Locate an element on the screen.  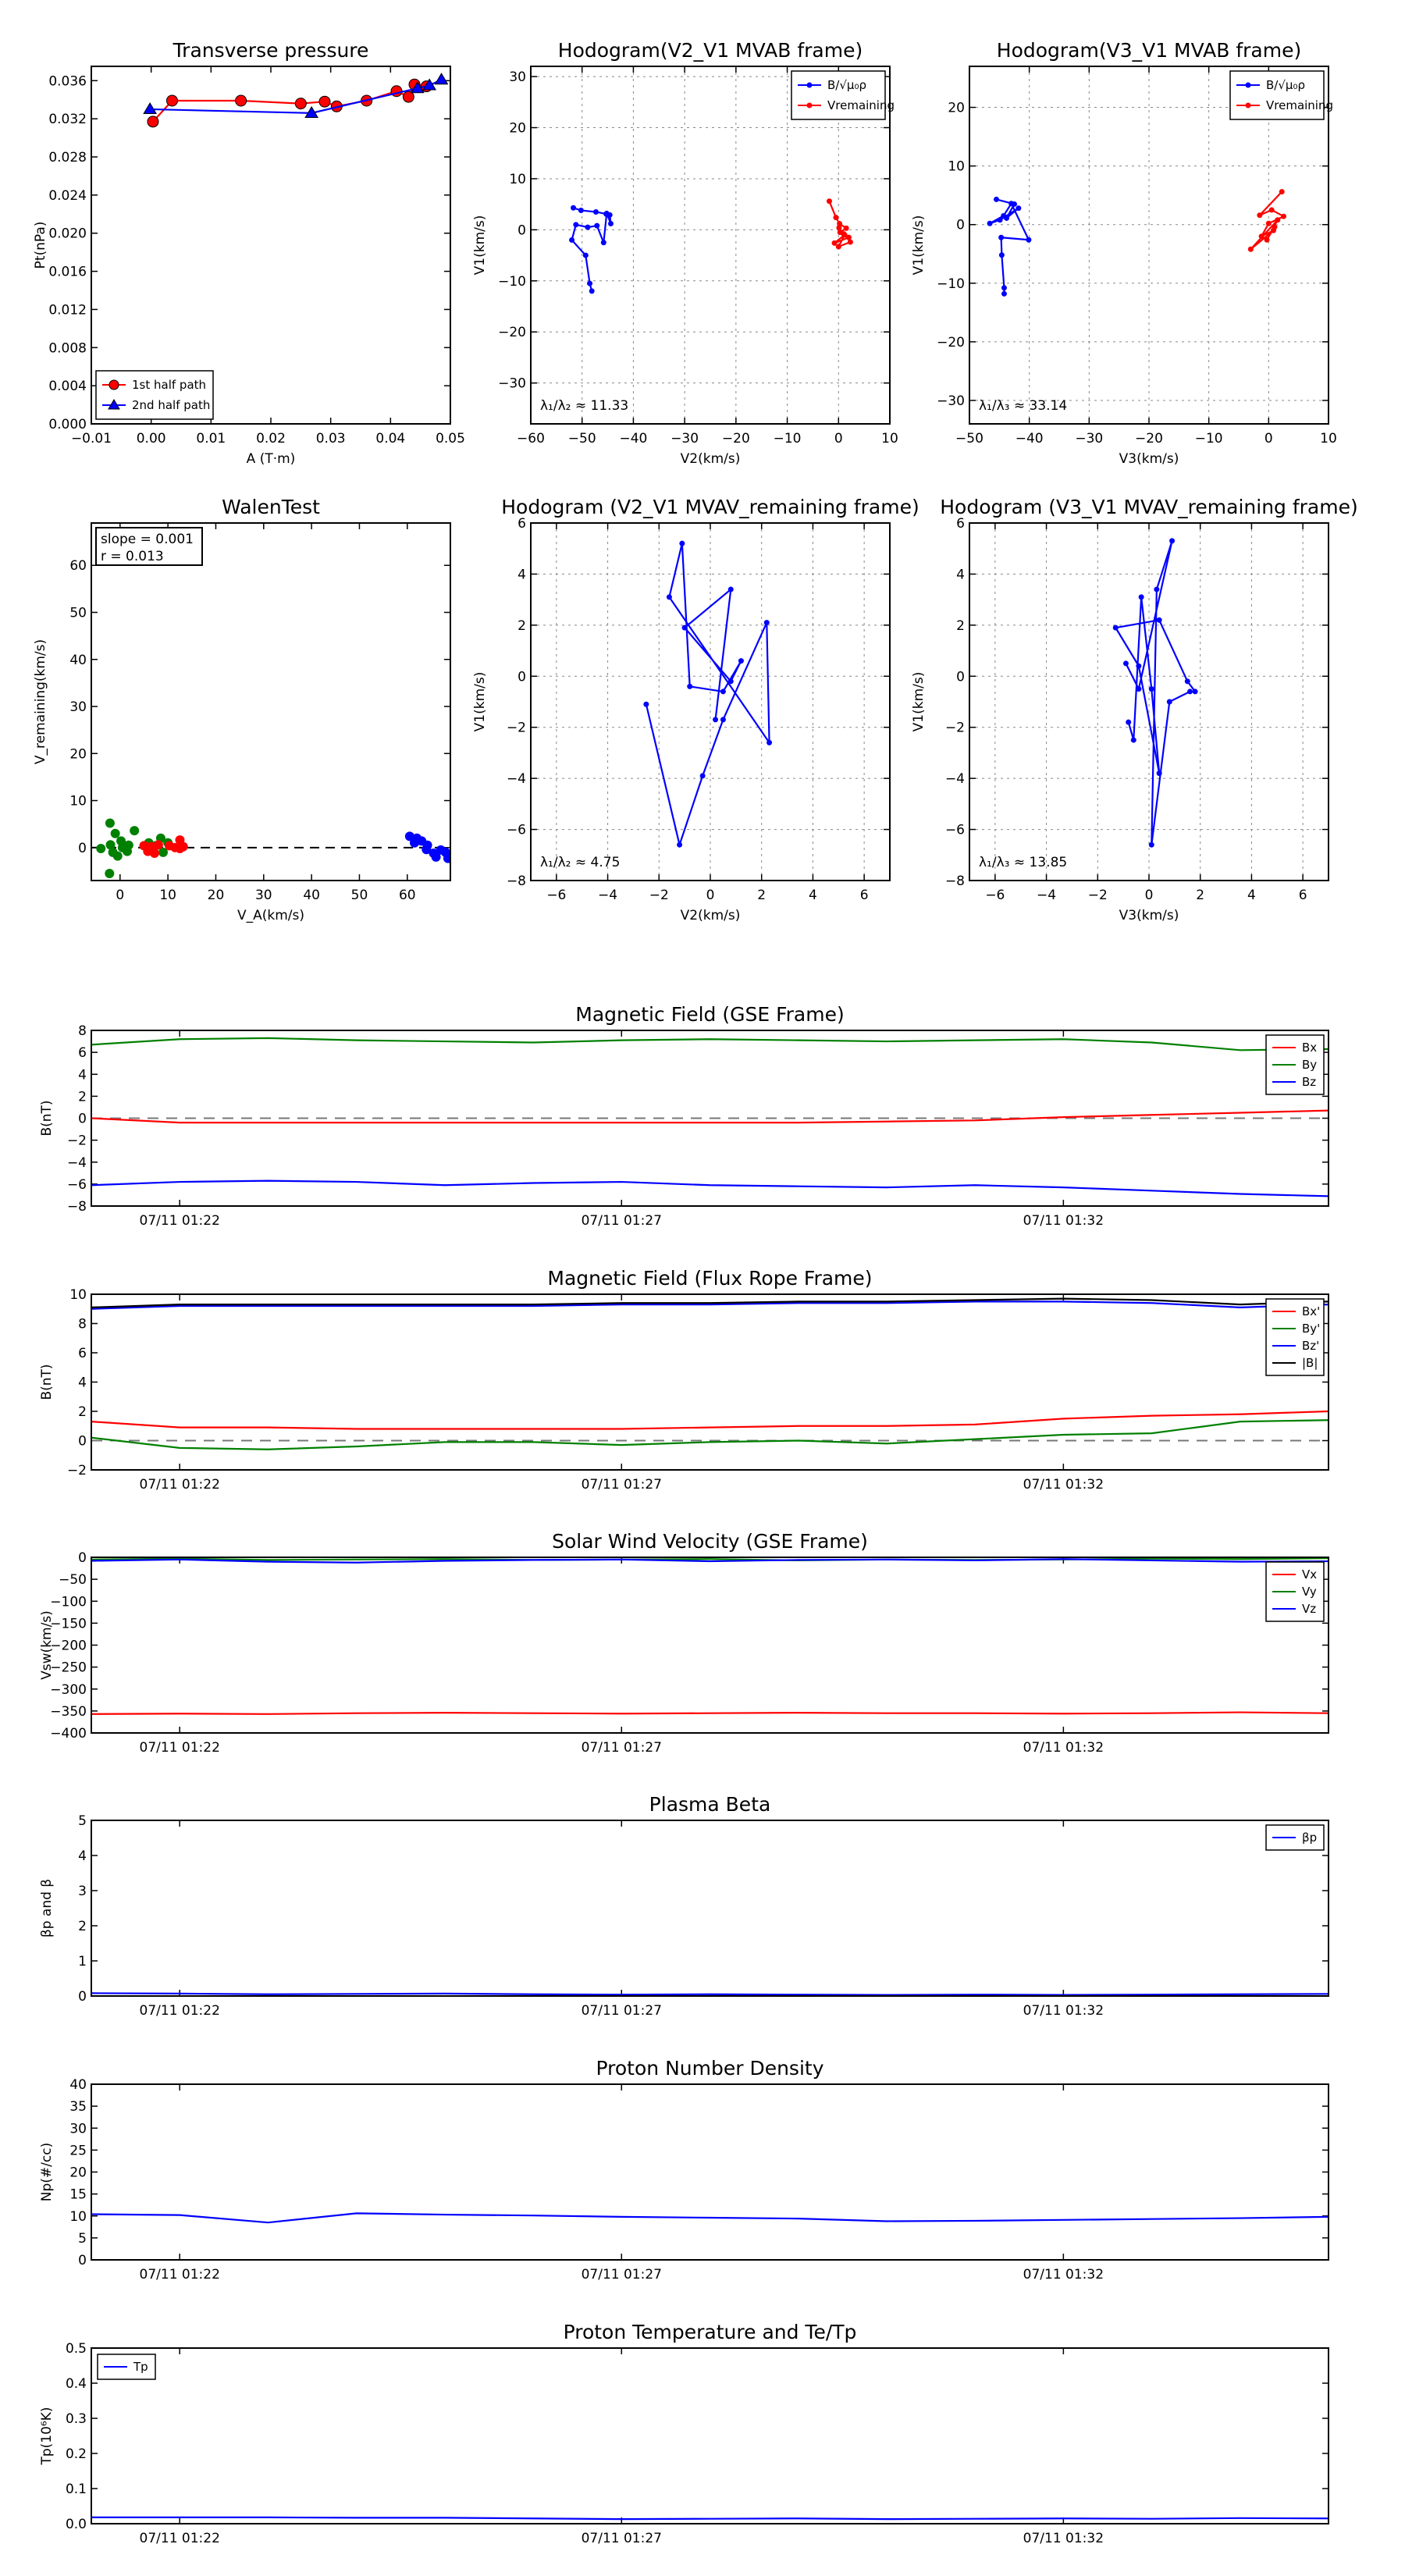
y-tick-label: 0.012 is located at coordinates (68, 310).